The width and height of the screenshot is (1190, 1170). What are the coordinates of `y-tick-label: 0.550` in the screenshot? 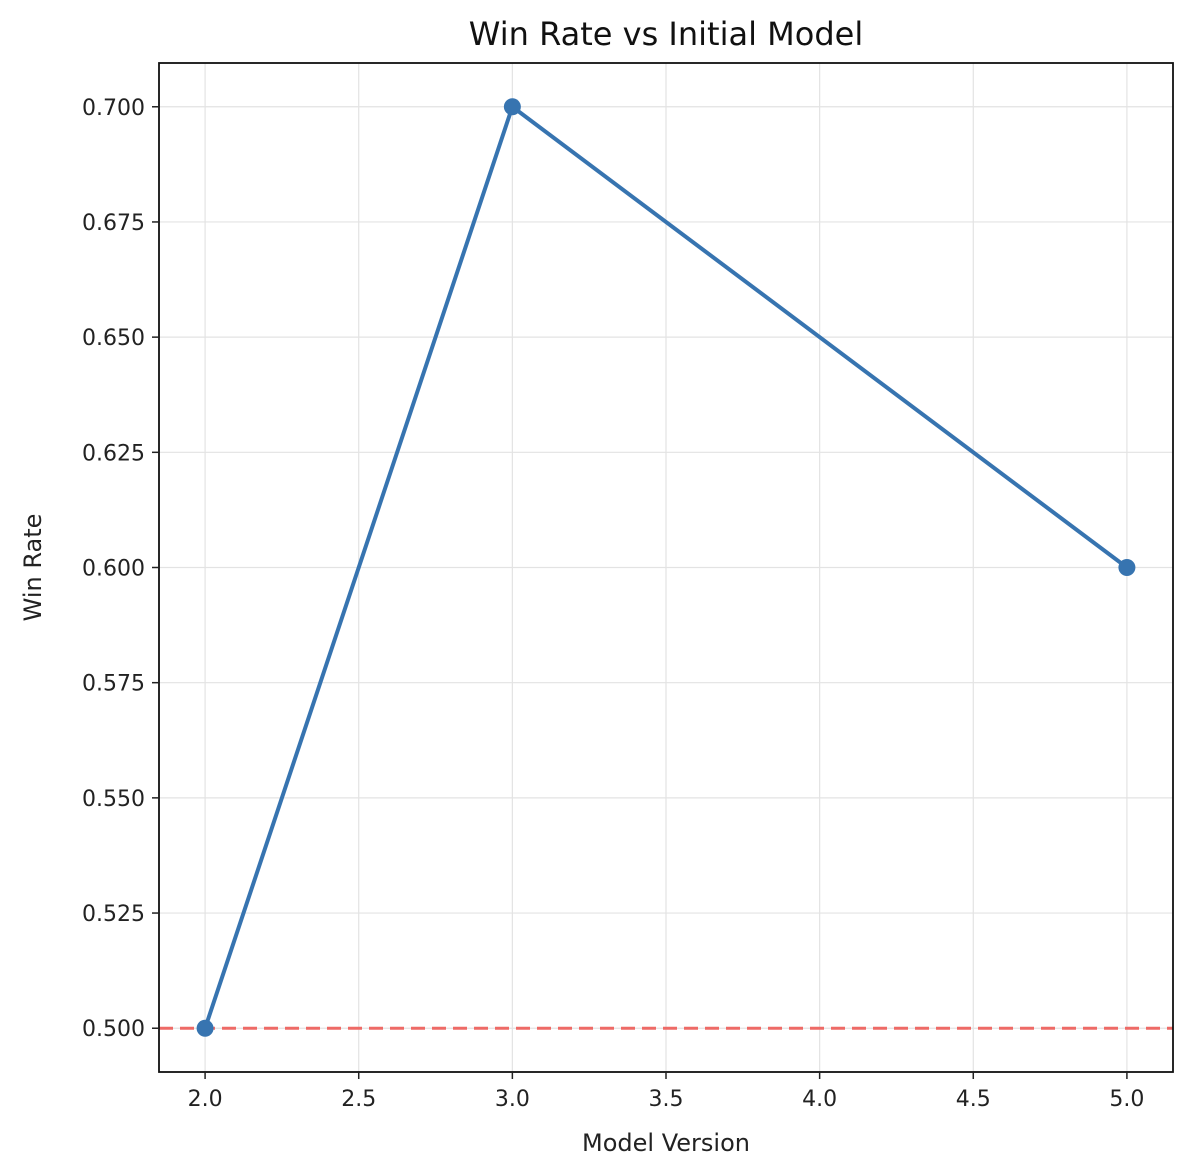 It's located at (113, 799).